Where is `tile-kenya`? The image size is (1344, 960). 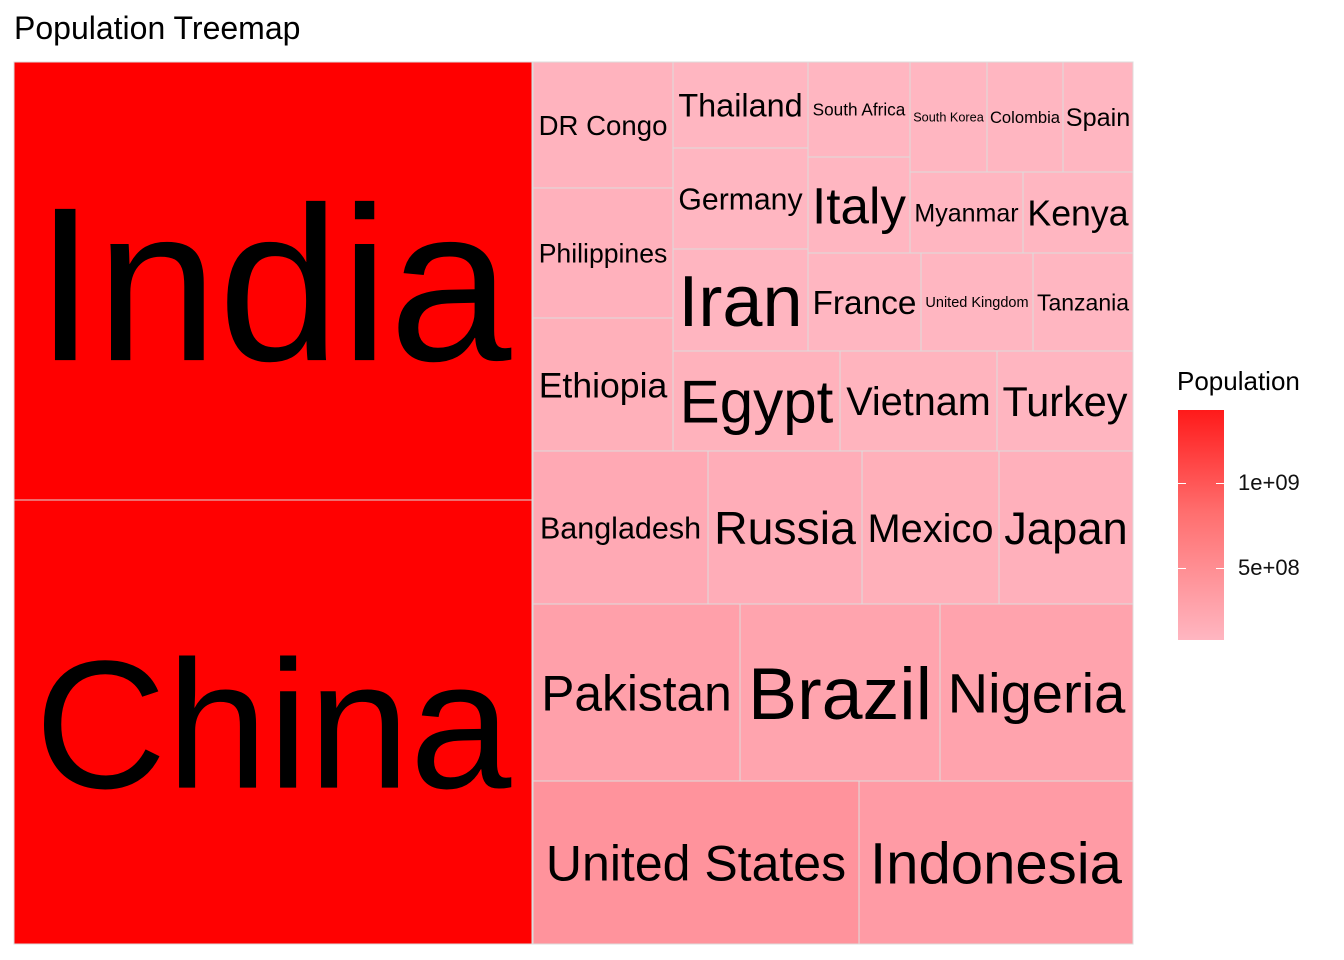
tile-kenya is located at coordinates (1078, 212).